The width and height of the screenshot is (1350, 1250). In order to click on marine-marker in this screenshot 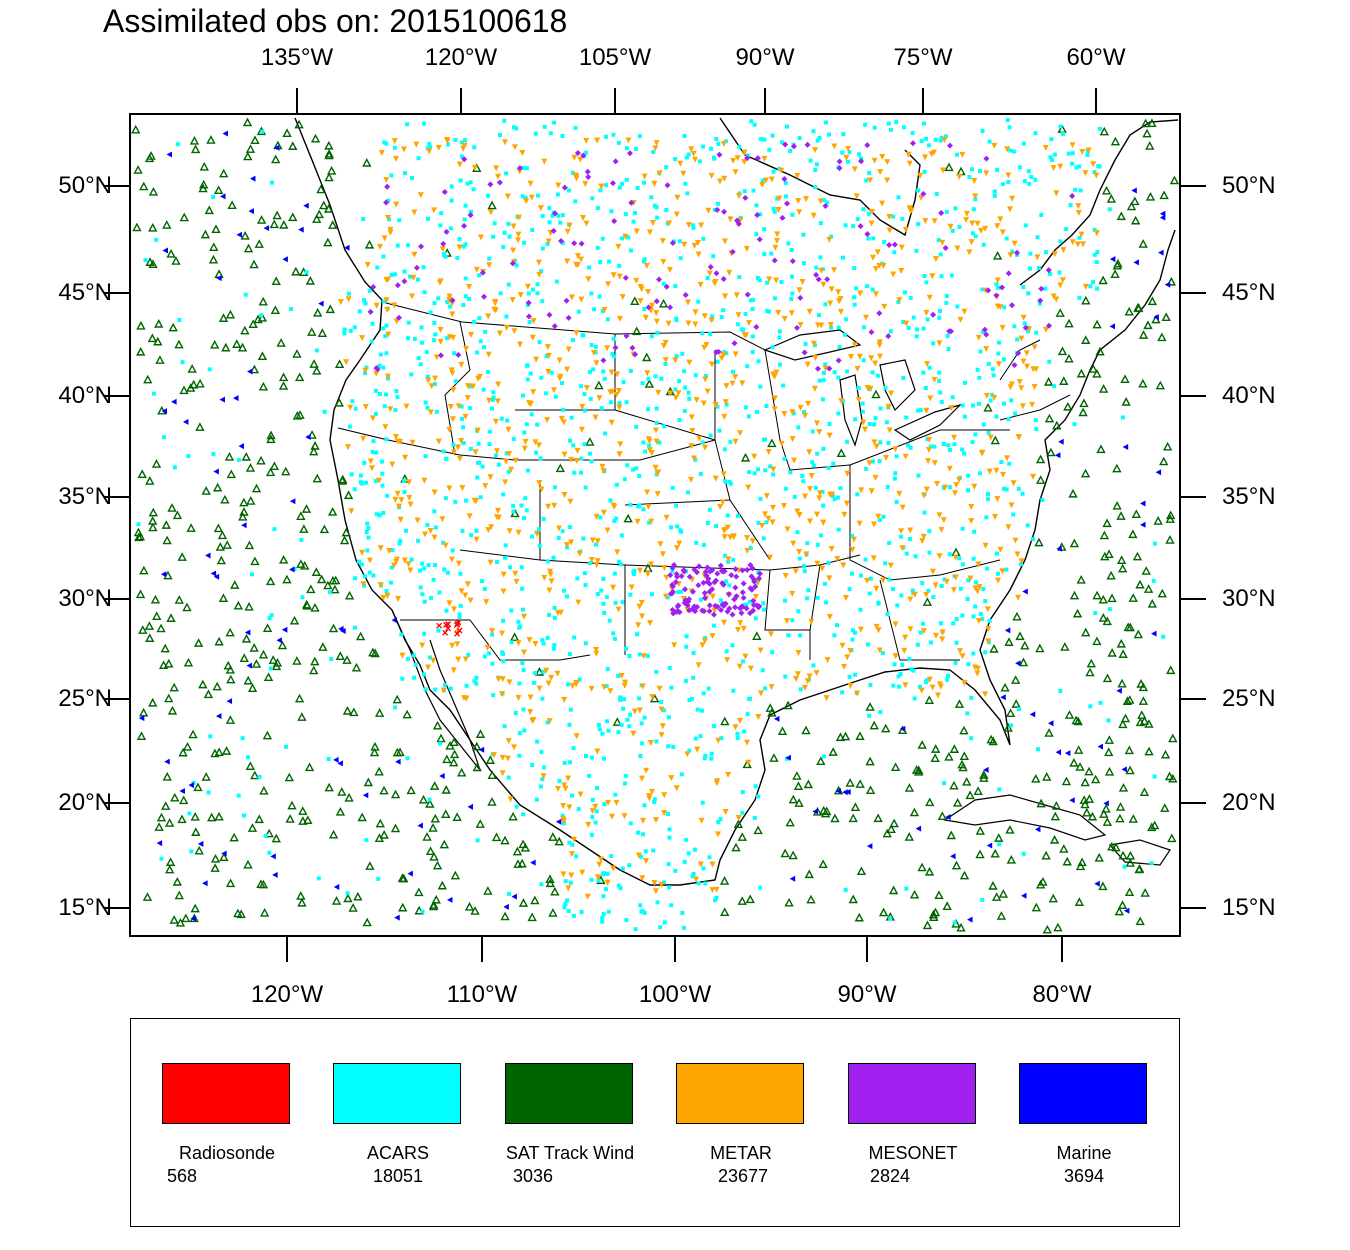, I will do `click(398, 761)`.